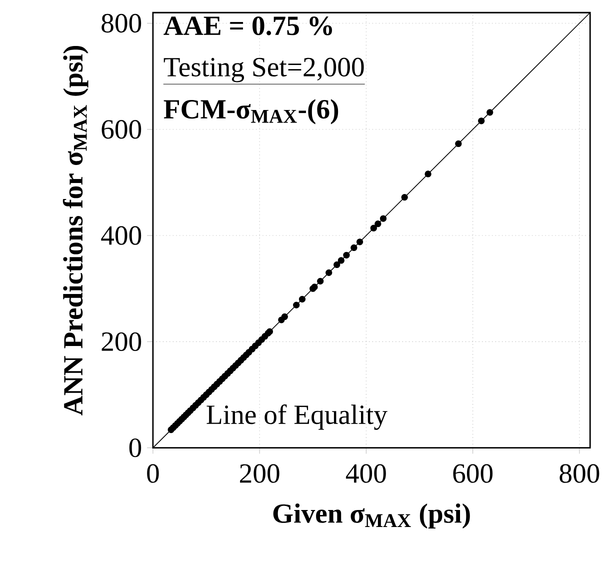 The width and height of the screenshot is (611, 587). Describe the element at coordinates (297, 417) in the screenshot. I see `series-label: Line of Equality` at that location.